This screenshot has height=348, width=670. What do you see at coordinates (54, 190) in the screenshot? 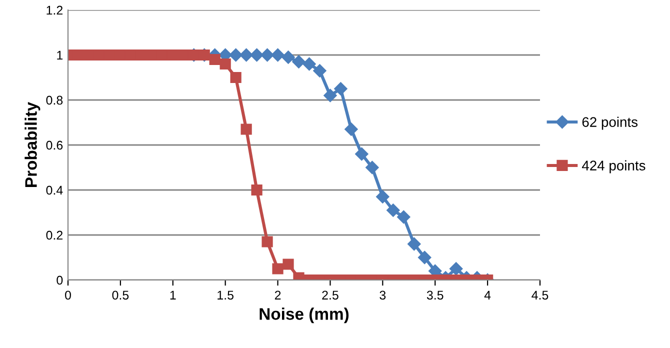
I see `y-tick-label: 0.4` at bounding box center [54, 190].